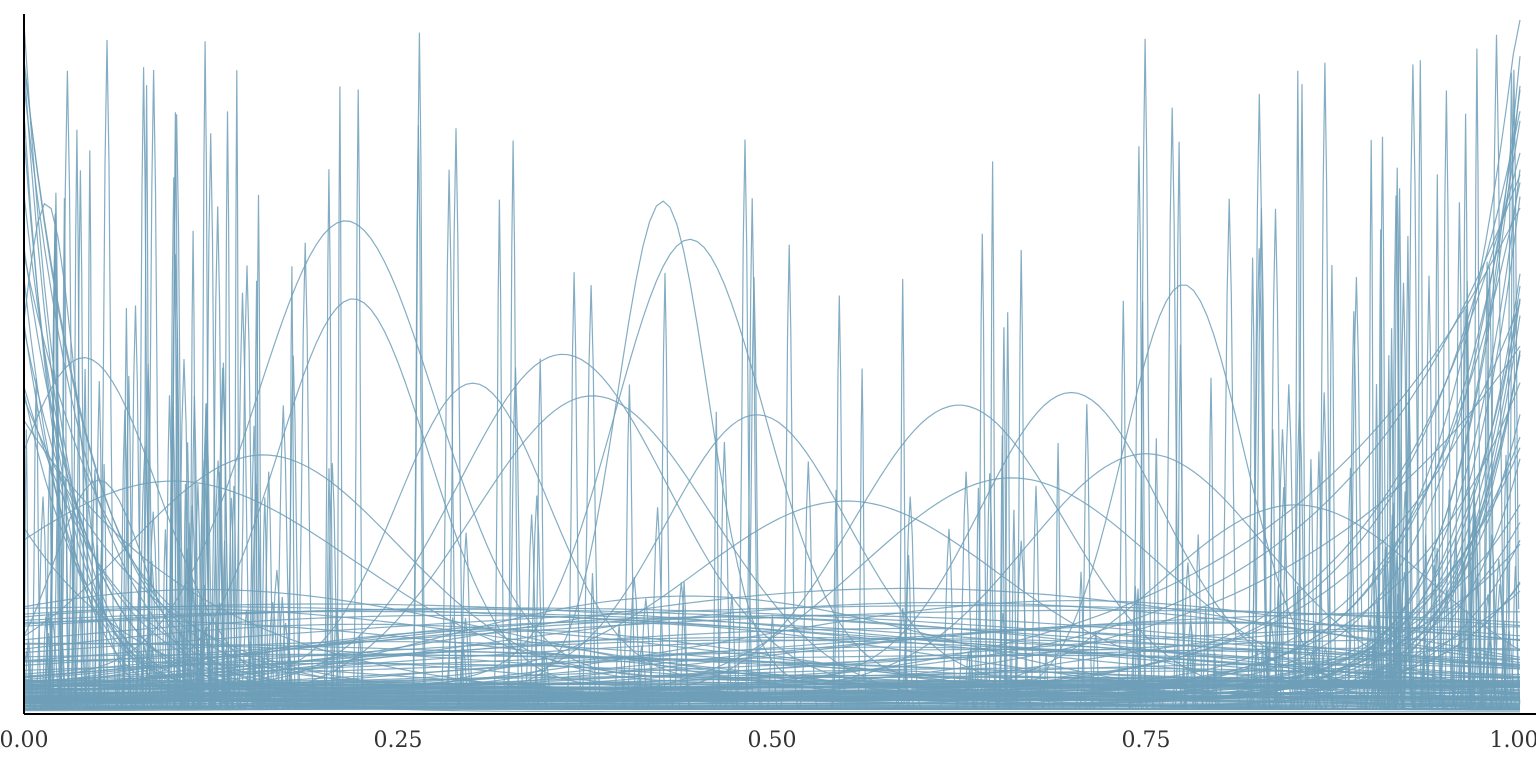 This screenshot has height=768, width=1536. I want to click on x-axis-ticks: 0.00 0.25 0.50 0.75 1.00, so click(768, 740).